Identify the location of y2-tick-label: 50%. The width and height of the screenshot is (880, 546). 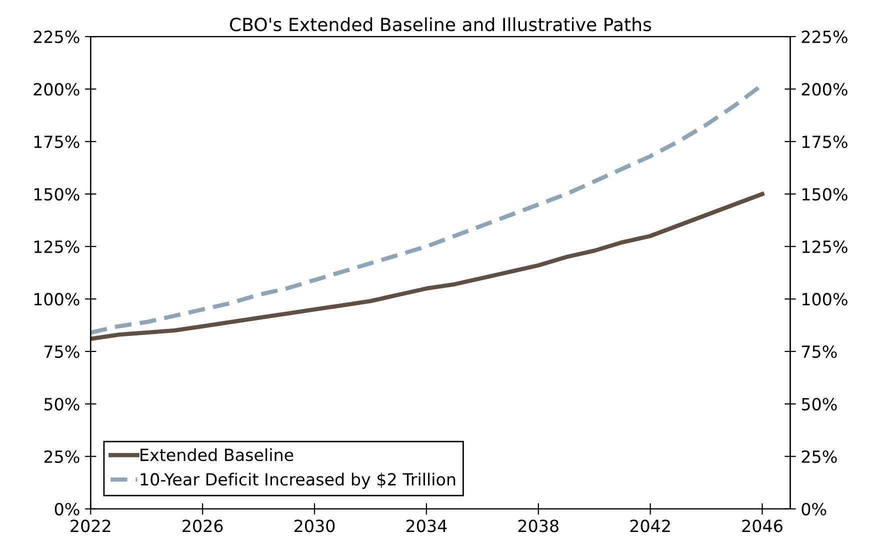
(819, 404).